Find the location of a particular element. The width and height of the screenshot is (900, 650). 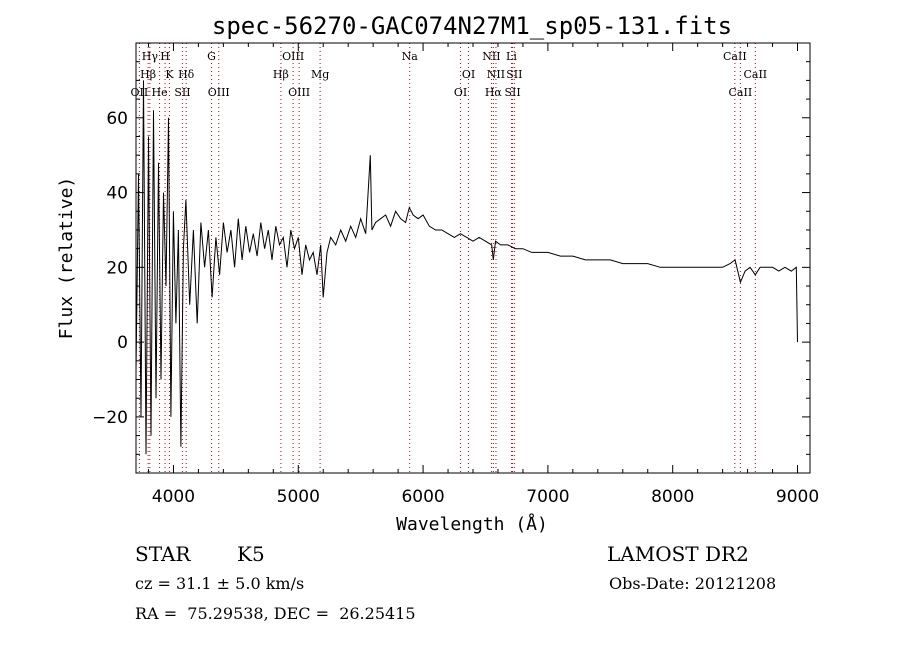

y-tick-label: 40 is located at coordinates (117, 194).